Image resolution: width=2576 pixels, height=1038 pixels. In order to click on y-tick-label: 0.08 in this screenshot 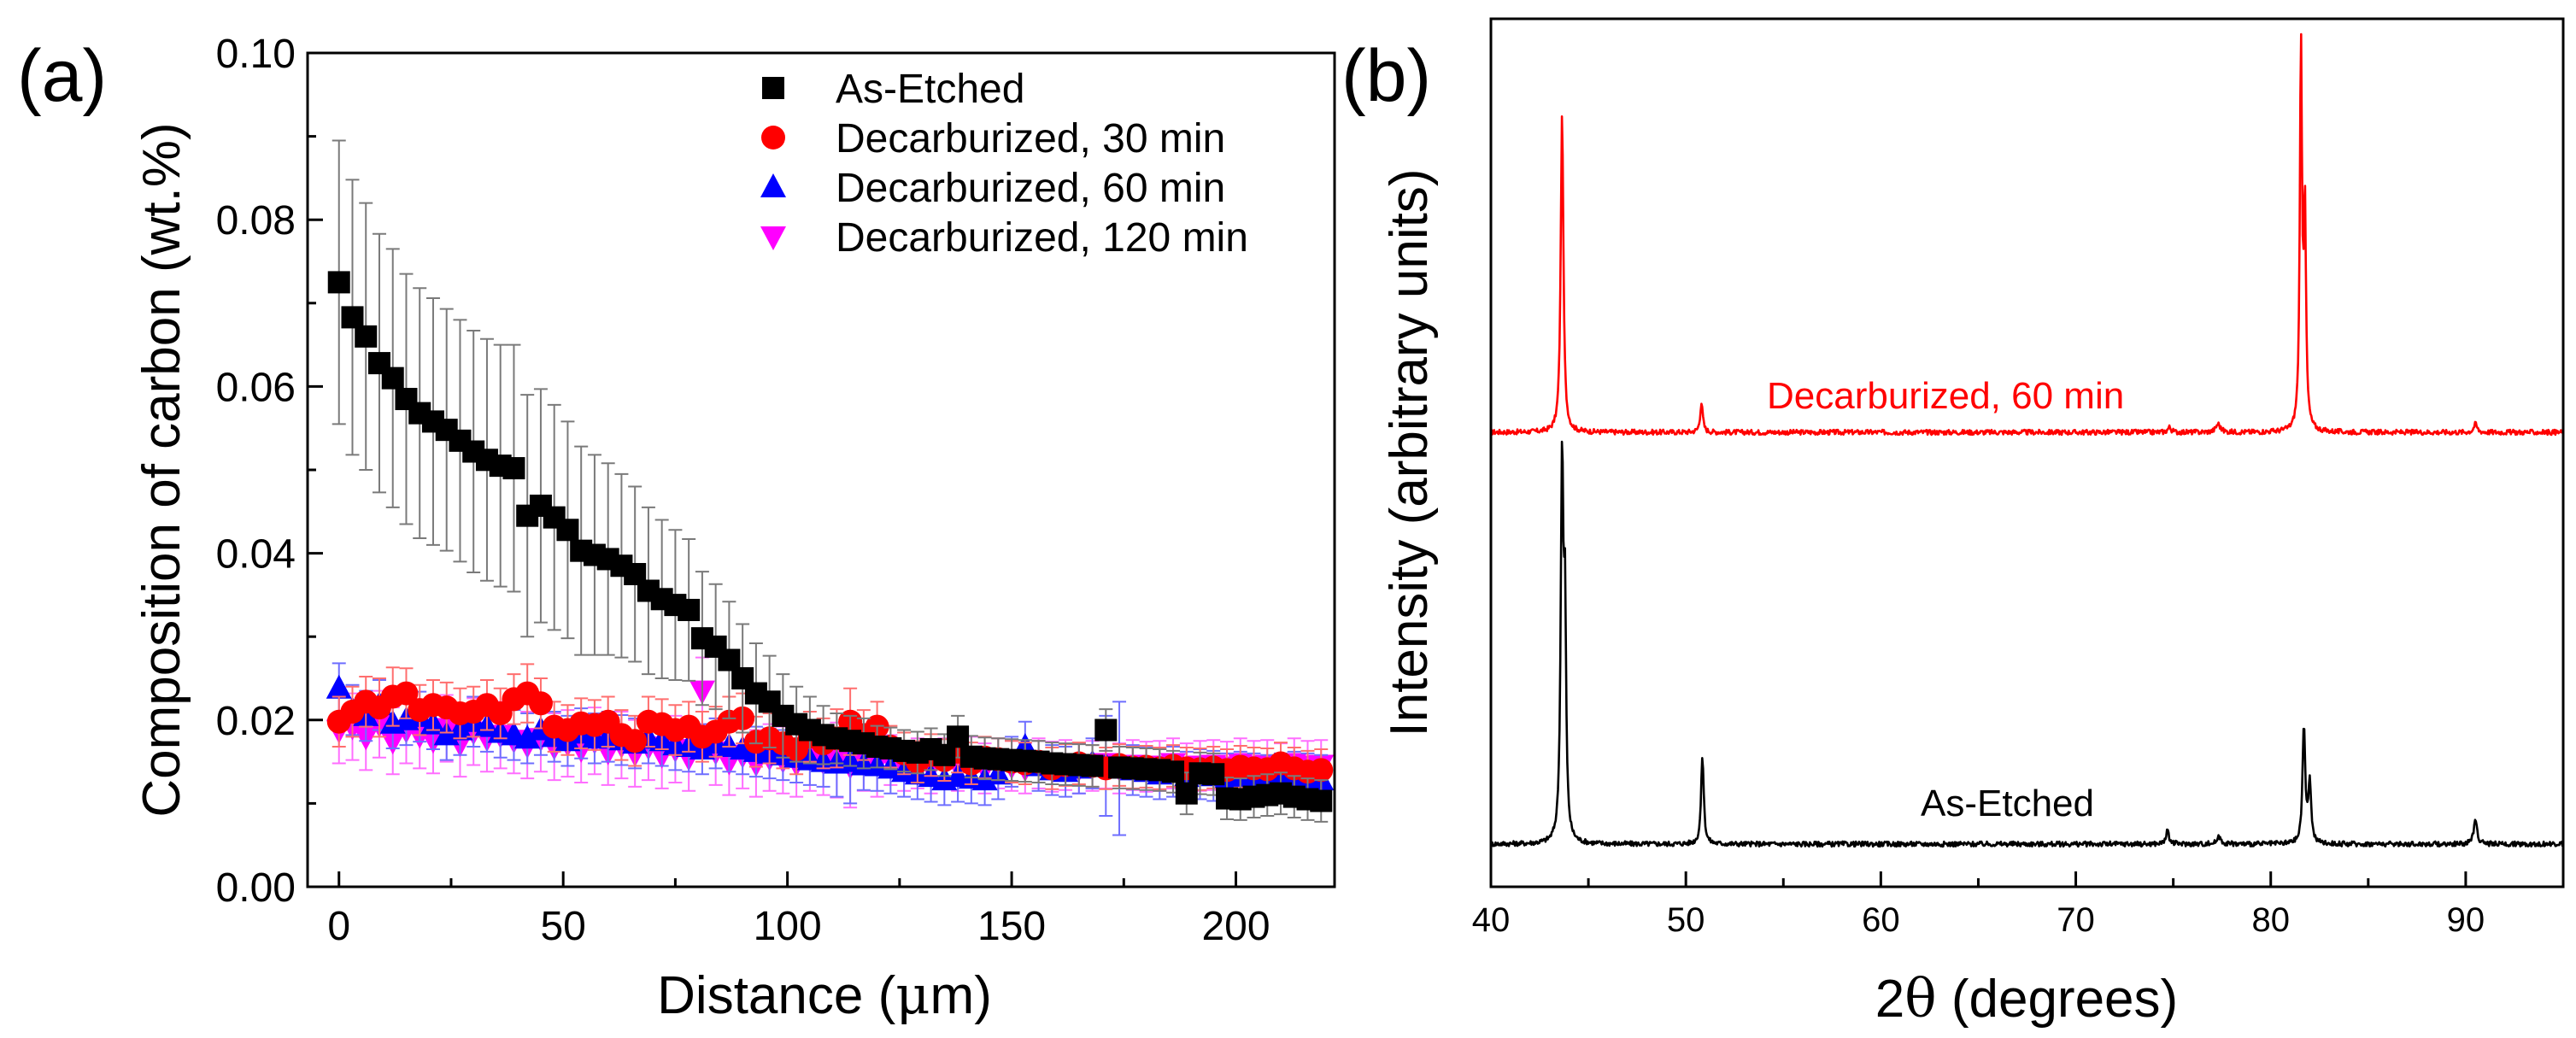, I will do `click(256, 220)`.